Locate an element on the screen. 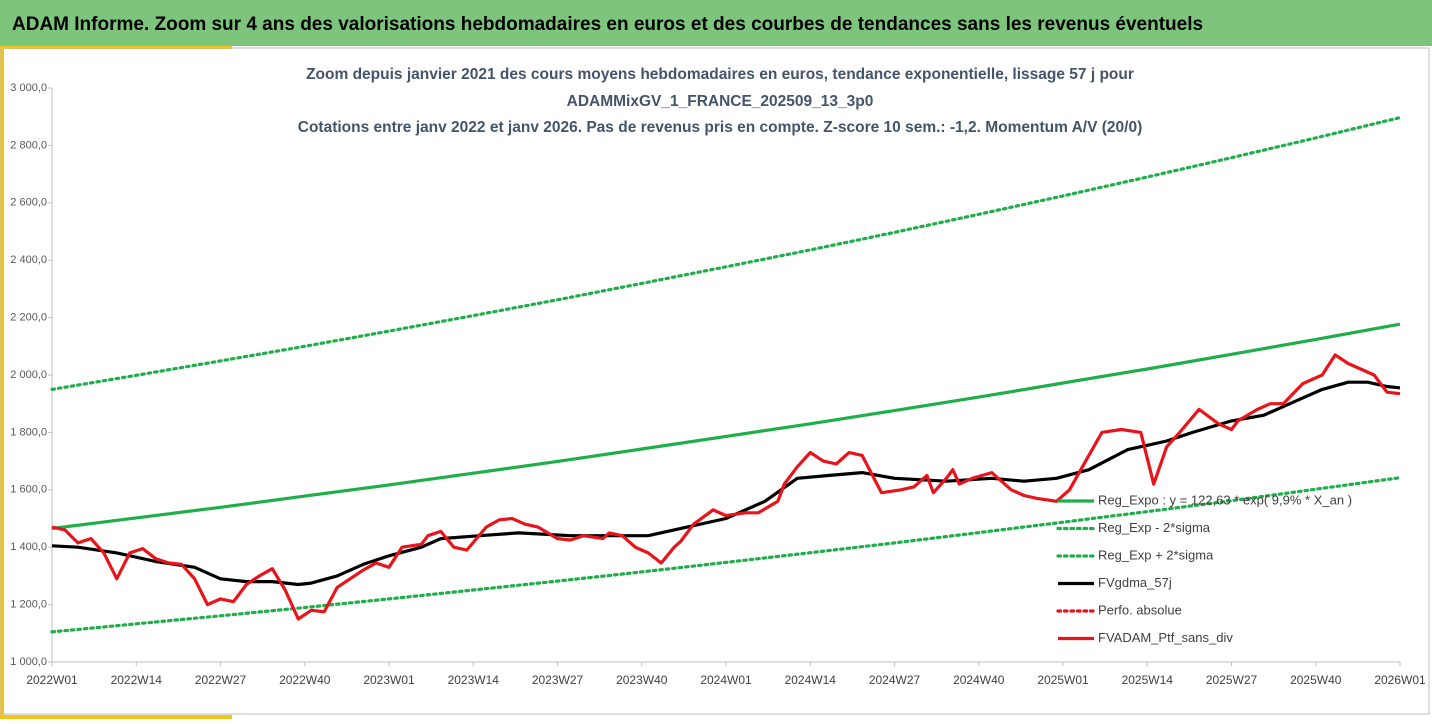 The height and width of the screenshot is (724, 1432). x-tick-label: 2025W01 is located at coordinates (1063, 680).